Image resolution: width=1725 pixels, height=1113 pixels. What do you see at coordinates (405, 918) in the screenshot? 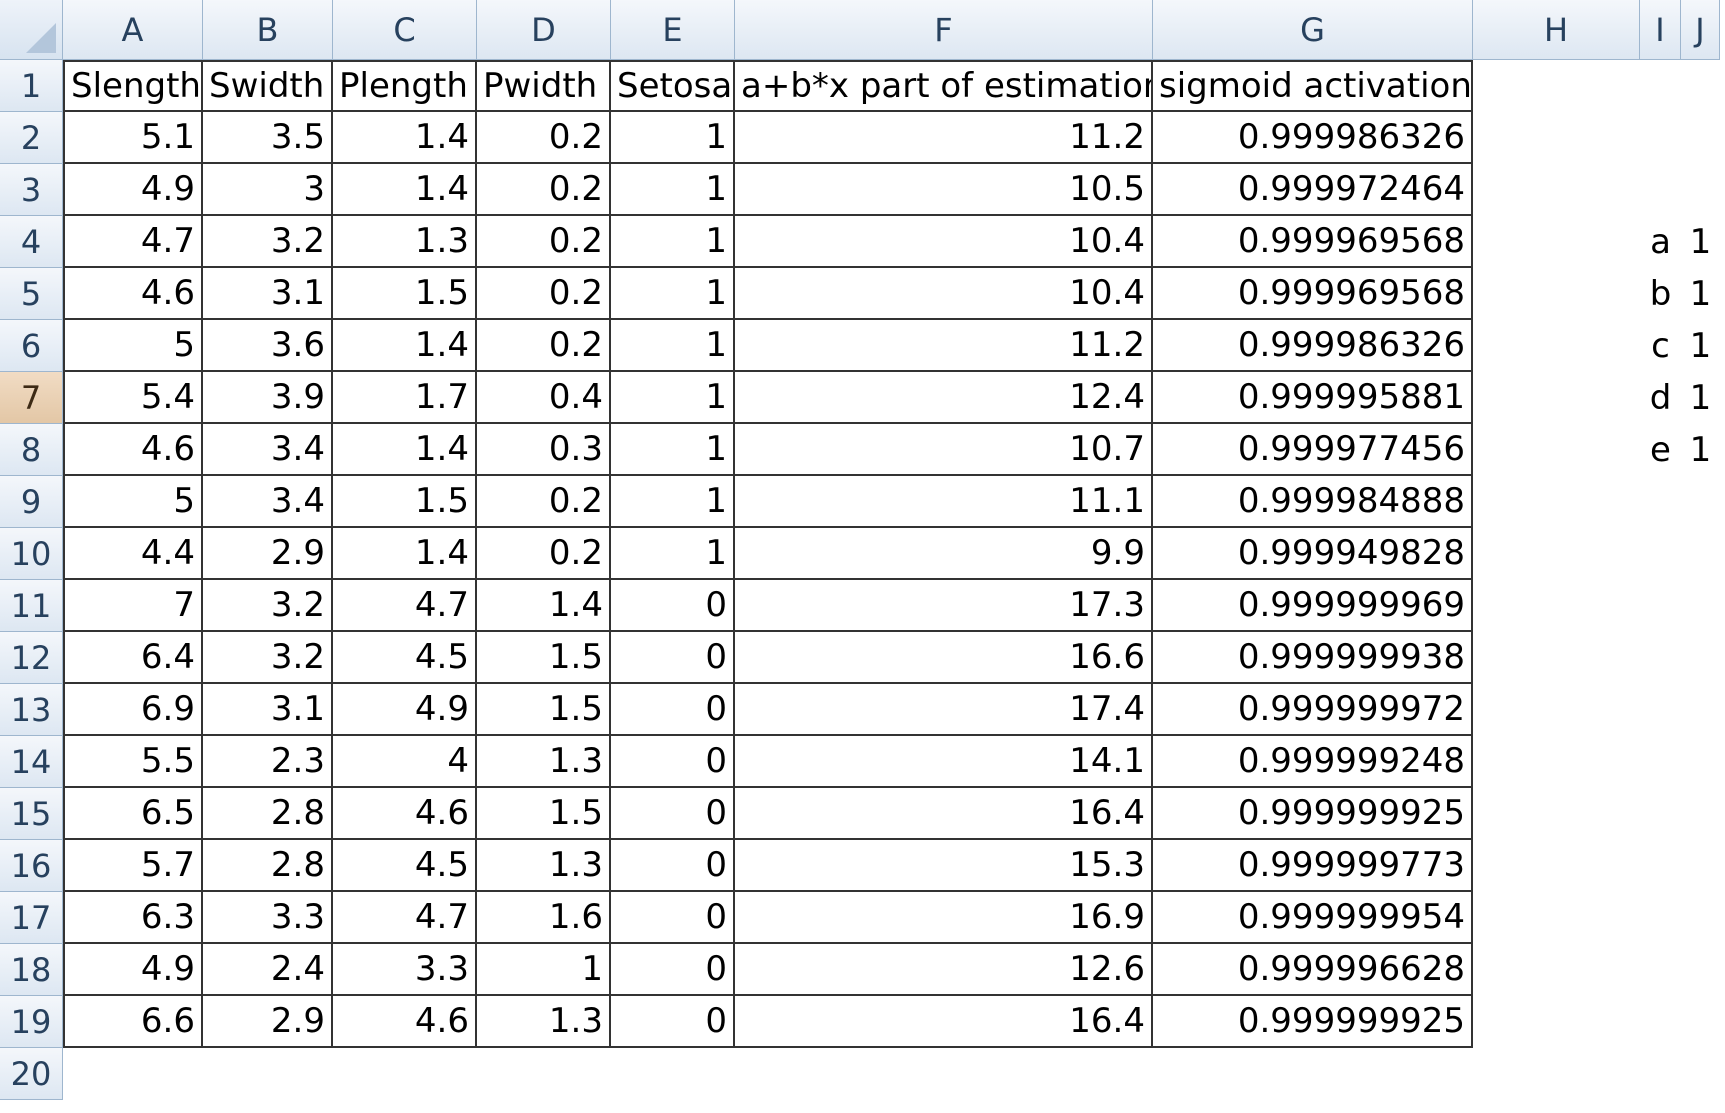
I see `cell-c17: 4.7` at bounding box center [405, 918].